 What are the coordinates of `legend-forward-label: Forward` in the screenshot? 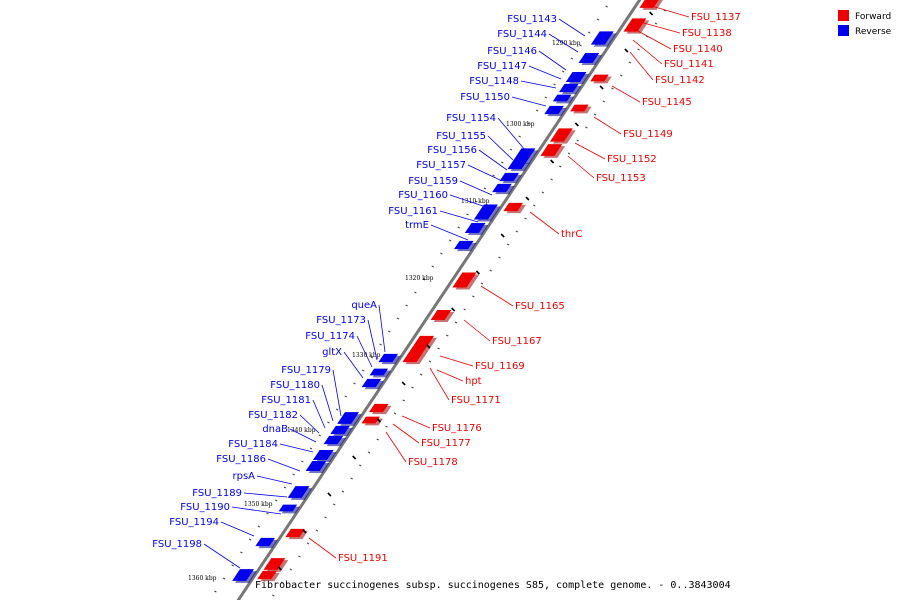 It's located at (873, 17).